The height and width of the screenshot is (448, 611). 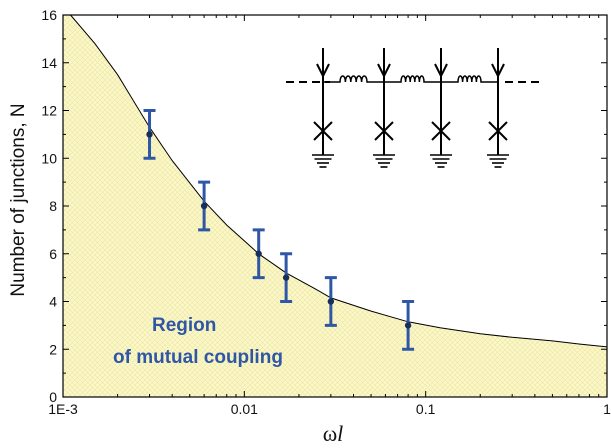 What do you see at coordinates (49, 63) in the screenshot?
I see `y-tick-label: 14` at bounding box center [49, 63].